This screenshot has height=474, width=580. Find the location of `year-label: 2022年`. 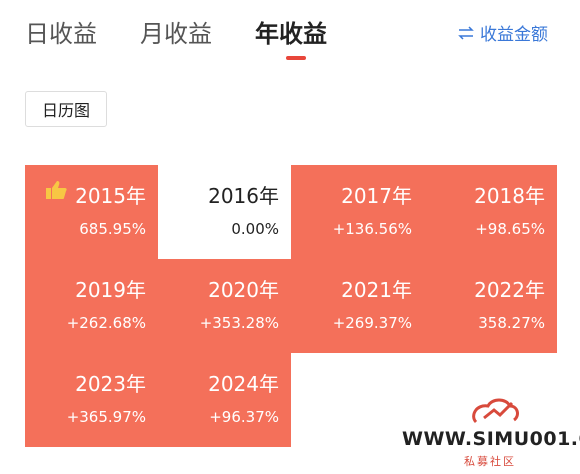

year-label: 2022年 is located at coordinates (509, 290).